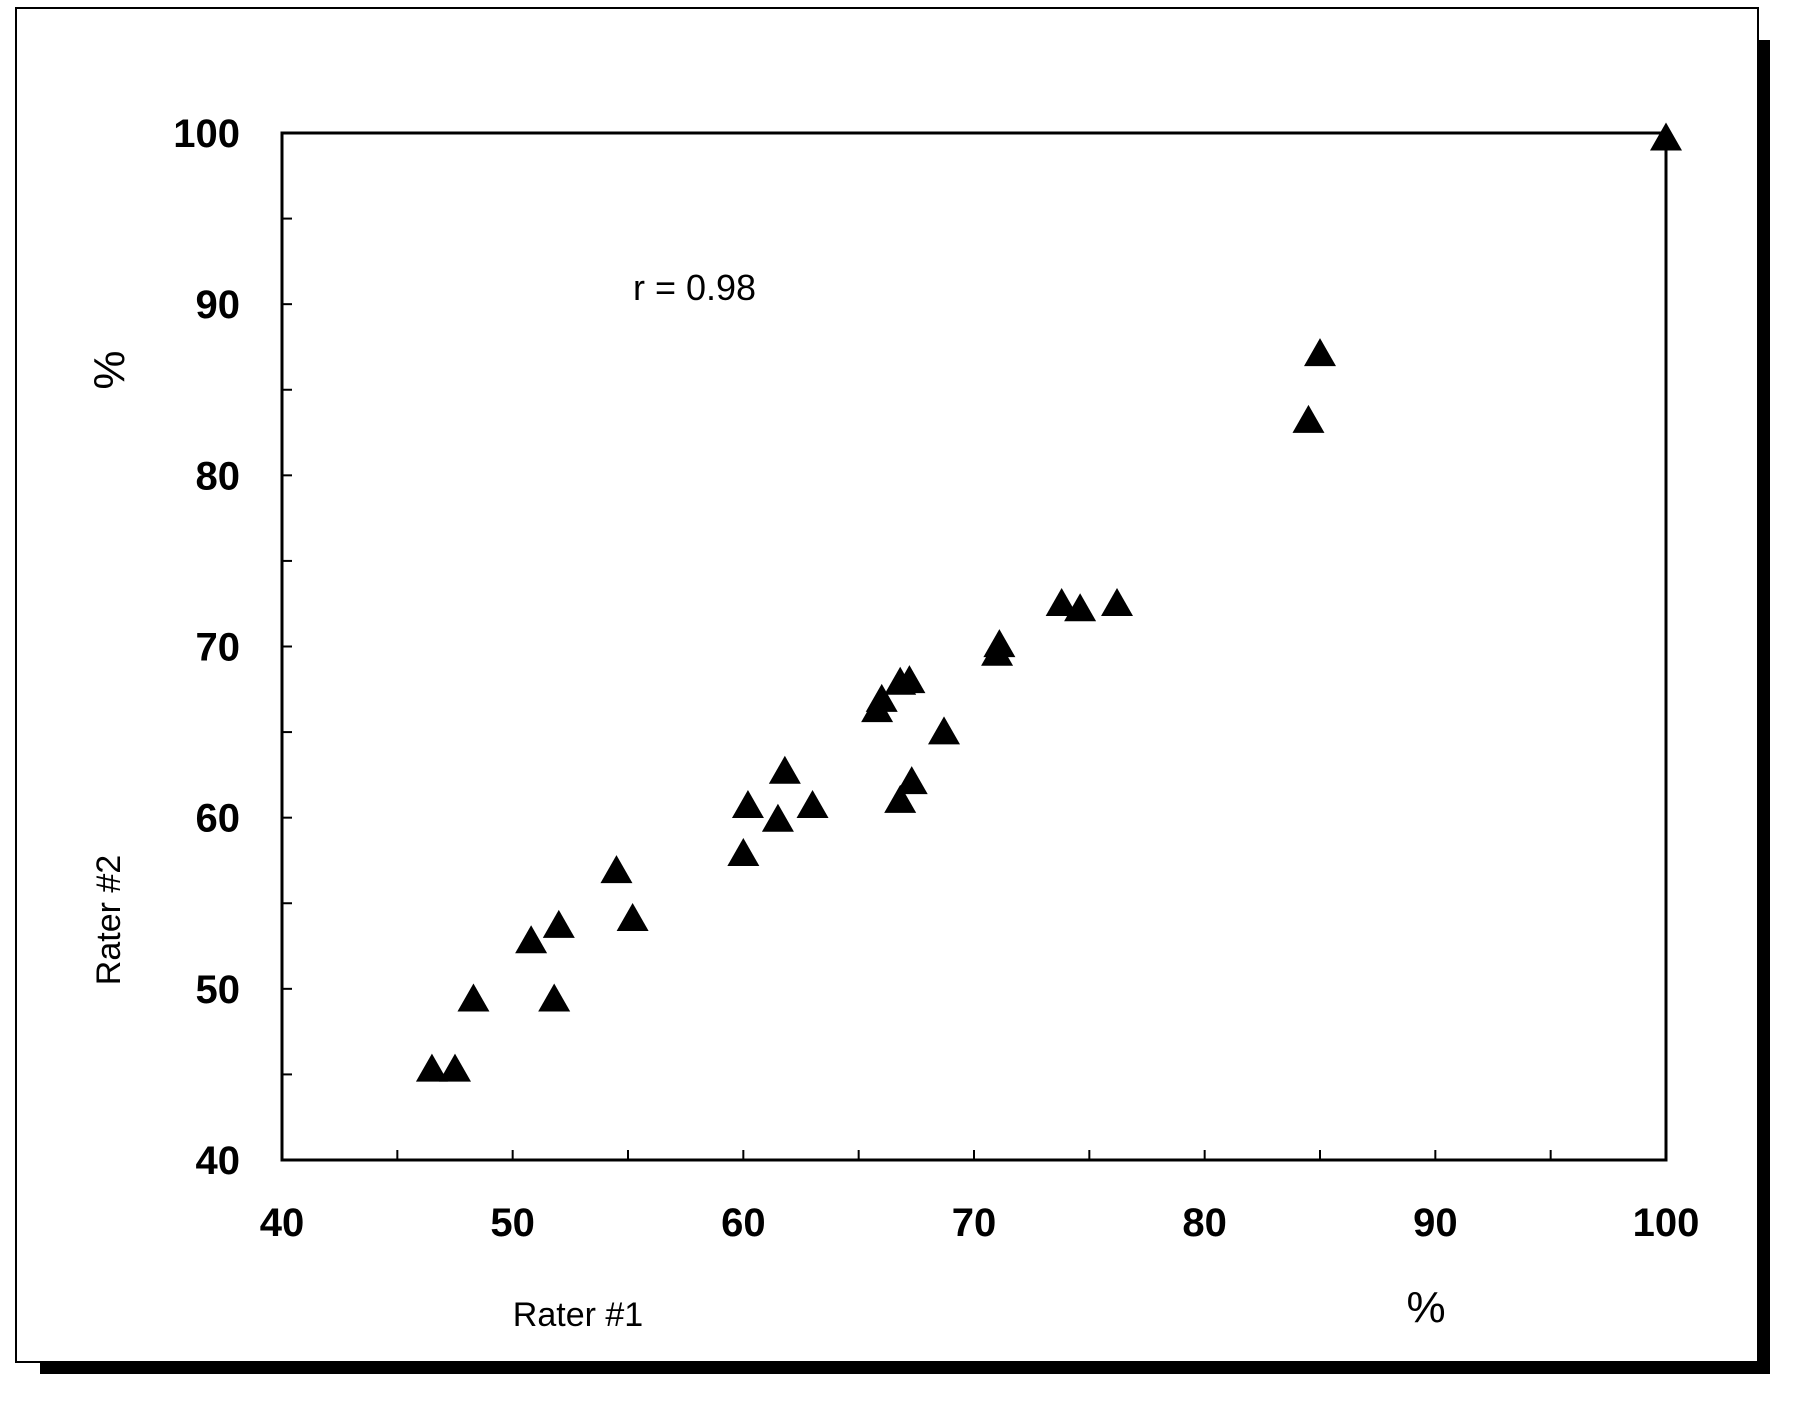  Describe the element at coordinates (512, 1223) in the screenshot. I see `x-tick-label: 50` at that location.